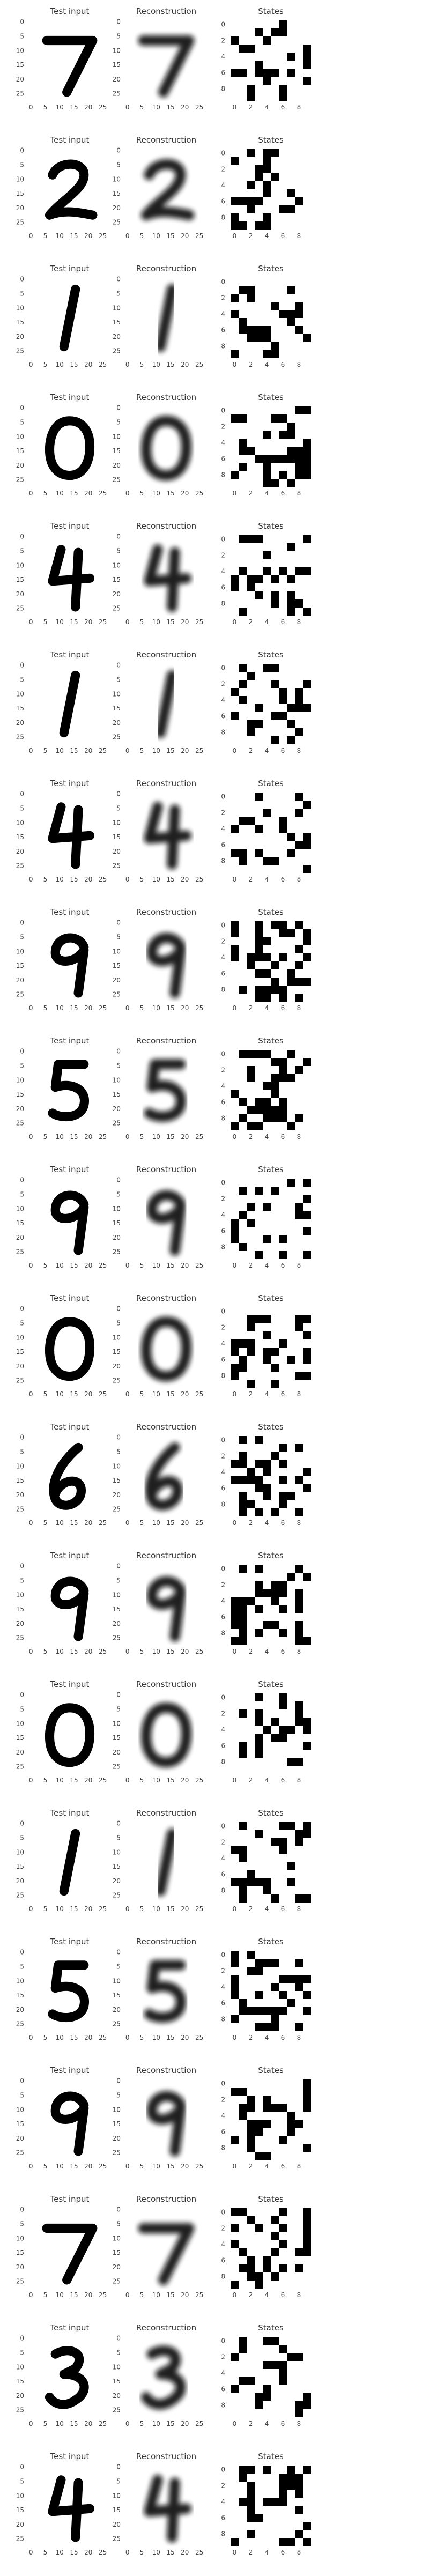  I want to click on y-tick-label: 4, so click(223, 2373).